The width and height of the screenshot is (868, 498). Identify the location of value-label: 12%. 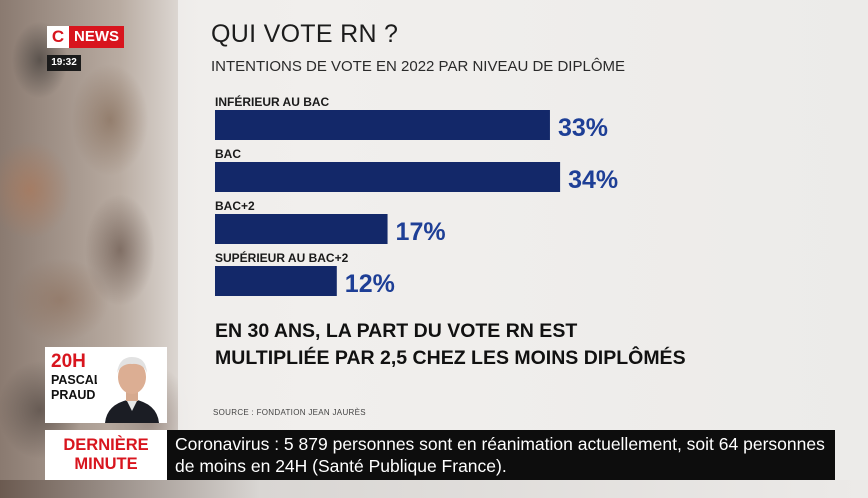
(370, 284).